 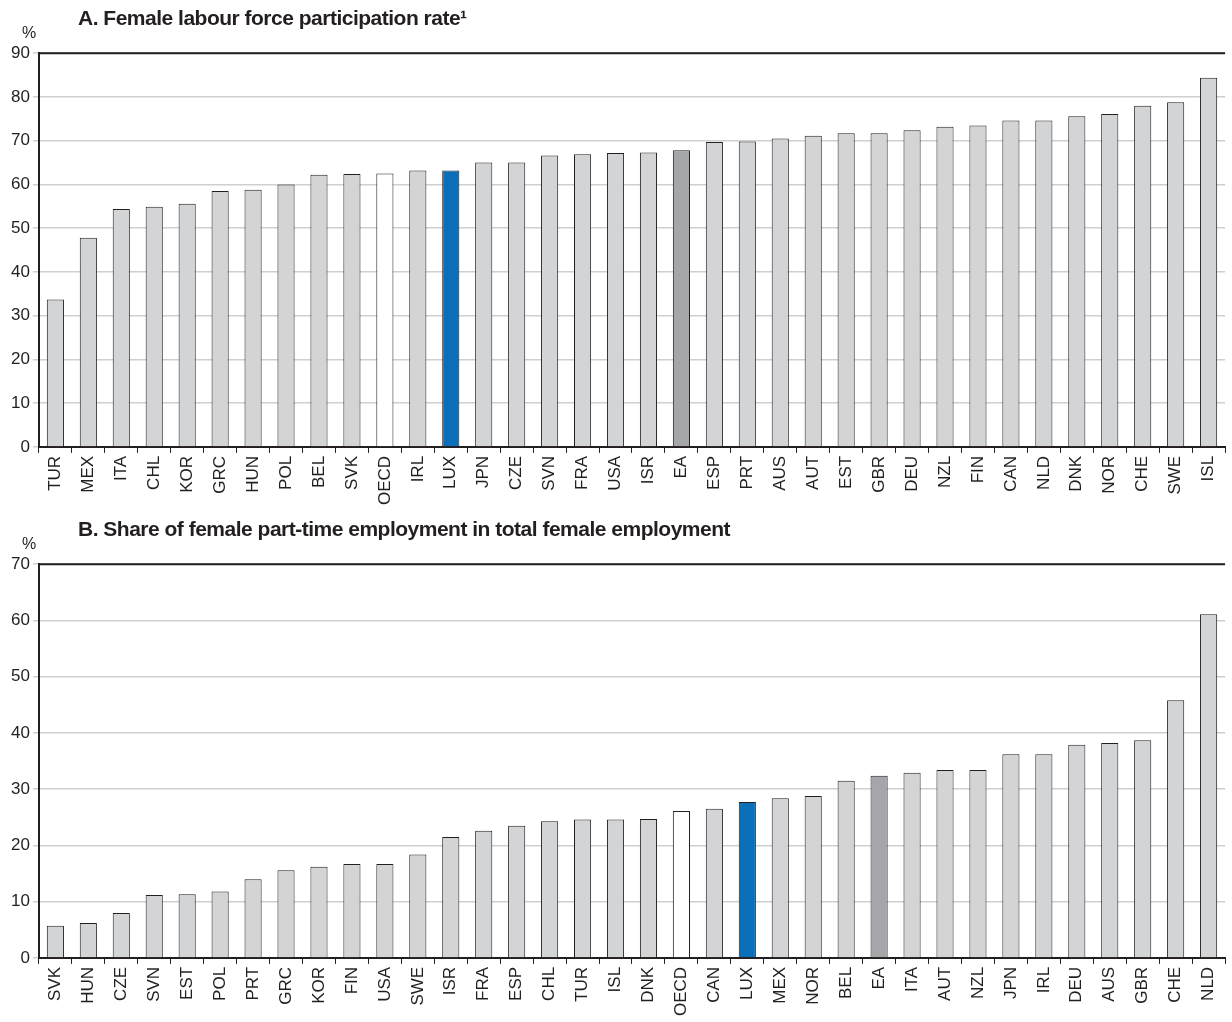 What do you see at coordinates (20, 96) in the screenshot?
I see `y-tick-label: 80` at bounding box center [20, 96].